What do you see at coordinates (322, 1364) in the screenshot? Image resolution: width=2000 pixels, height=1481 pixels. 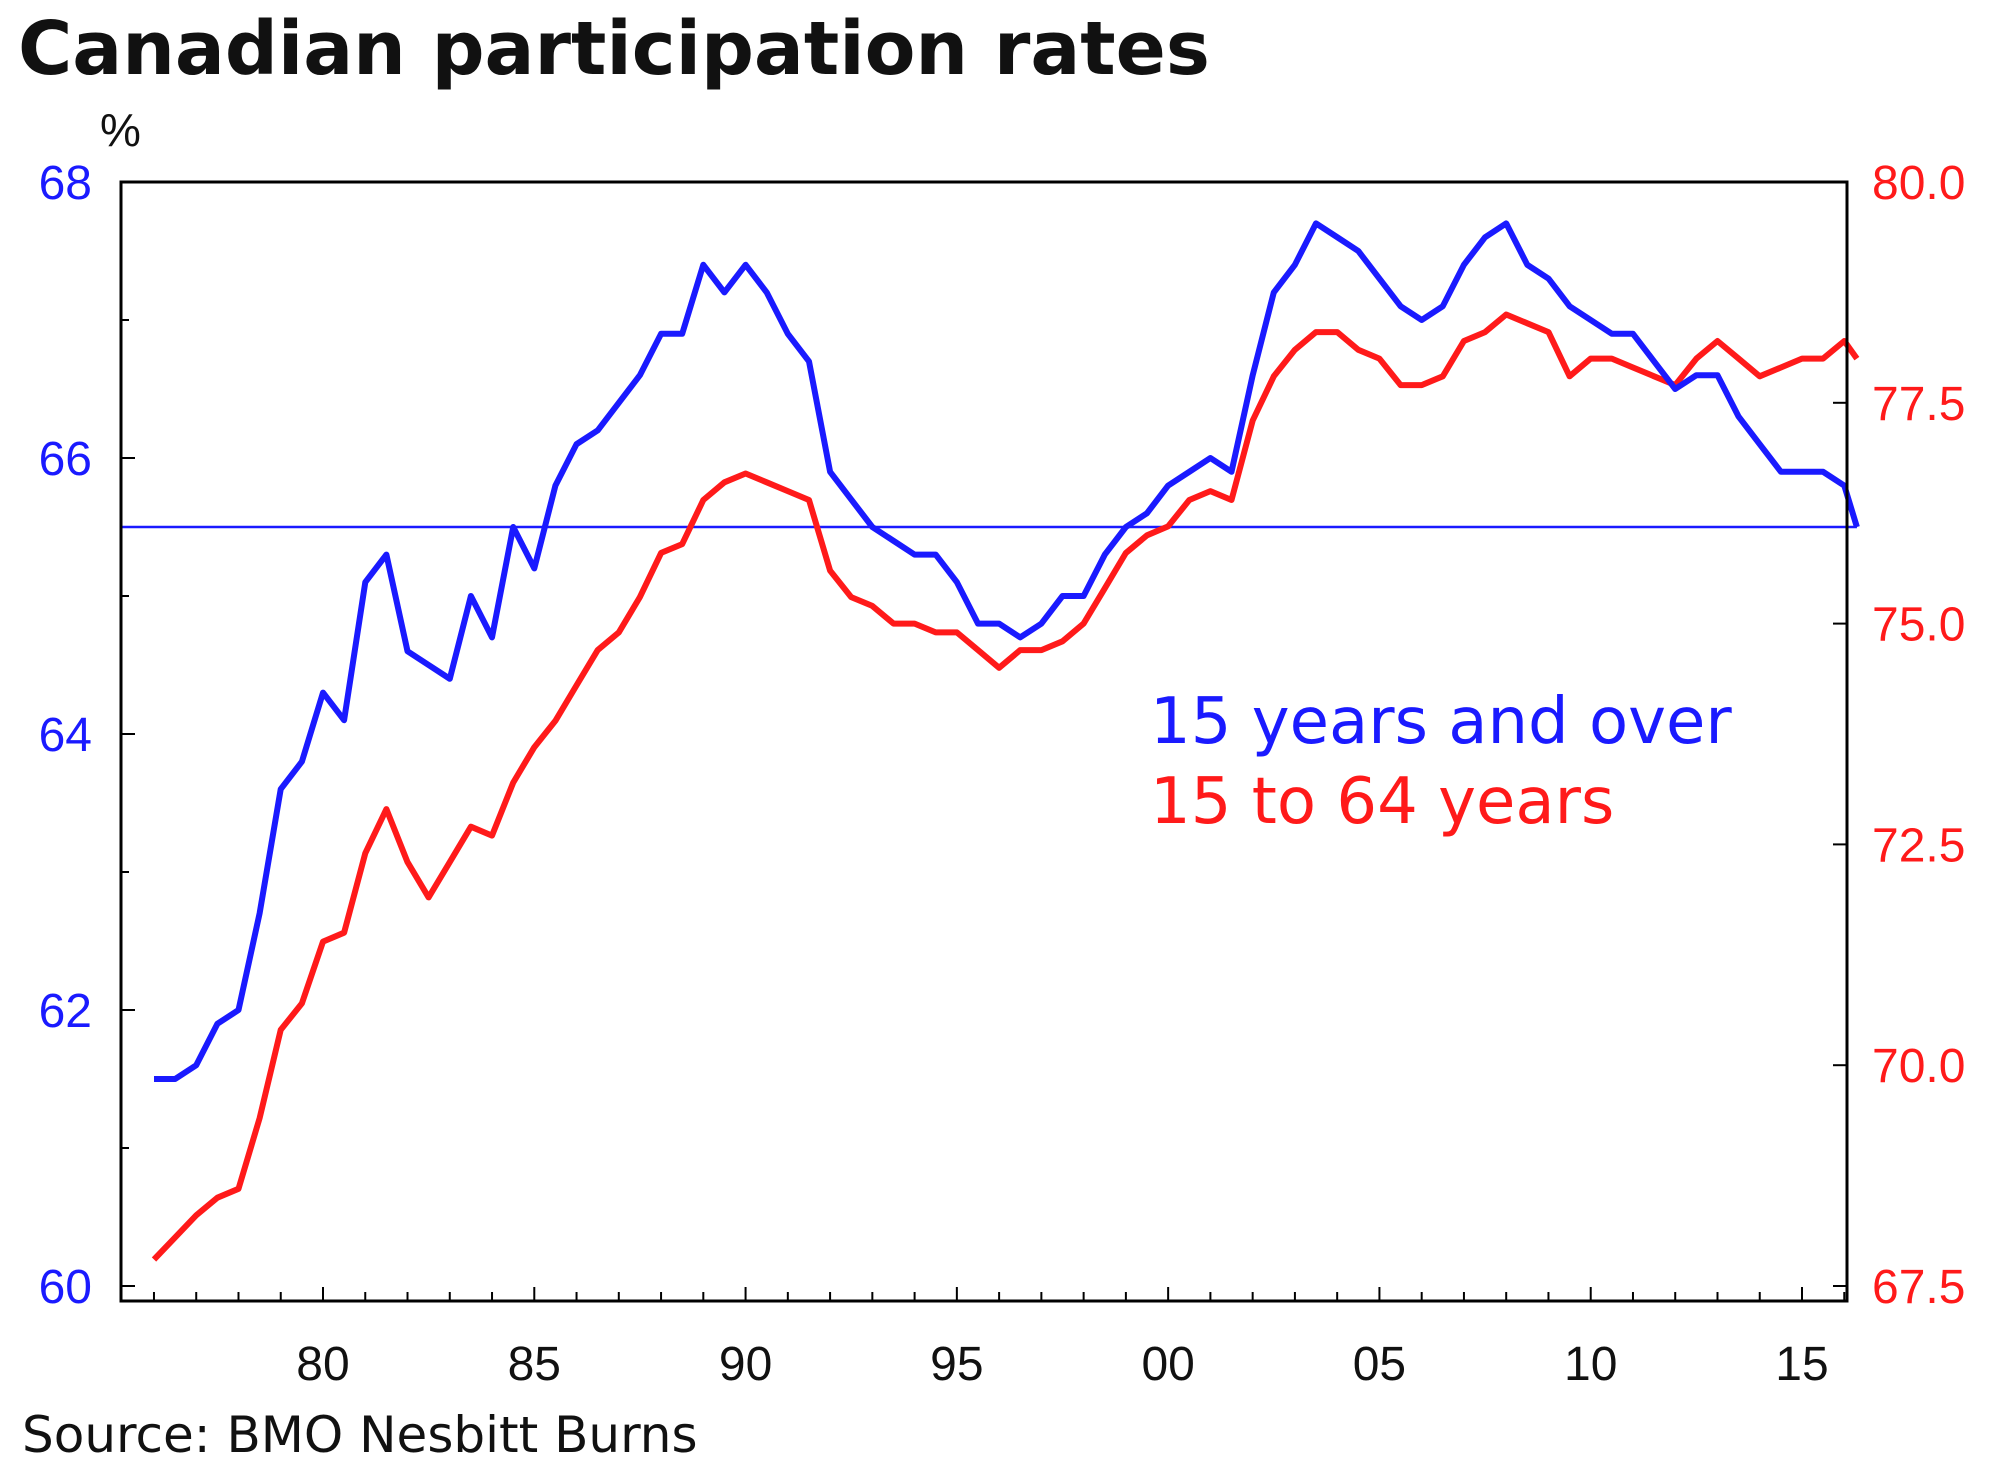 I see `x-tick-label: 80` at bounding box center [322, 1364].